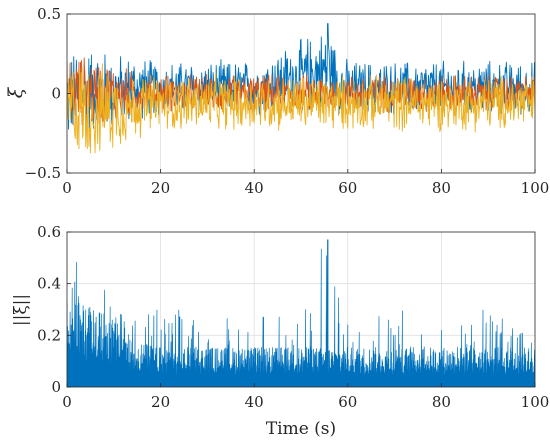 Image resolution: width=550 pixels, height=445 pixels. Describe the element at coordinates (21, 310) in the screenshot. I see `bottom-y-axis-label: ||ξ||` at that location.